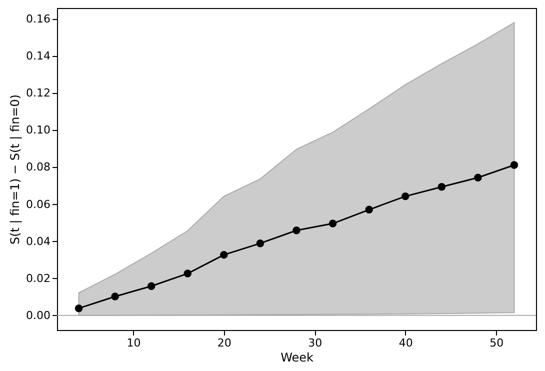  I want to click on y-tick-label: 0.08, so click(38, 167).